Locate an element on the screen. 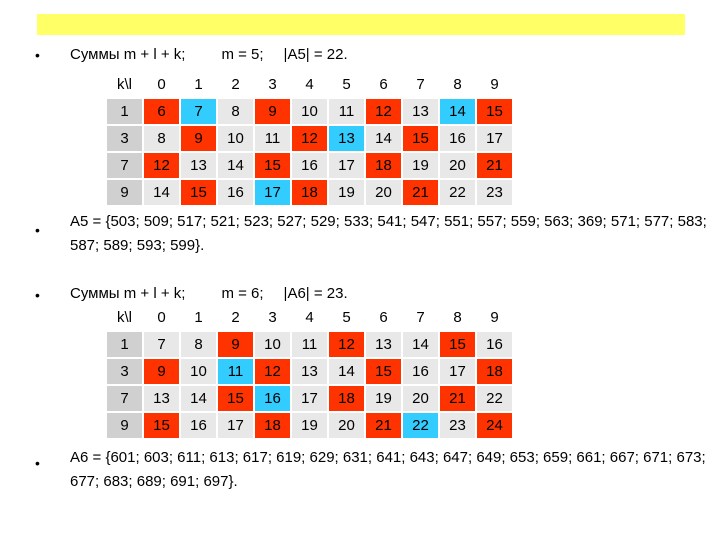 This screenshot has height=540, width=720. set-size: |A6| = 23. is located at coordinates (315, 293).